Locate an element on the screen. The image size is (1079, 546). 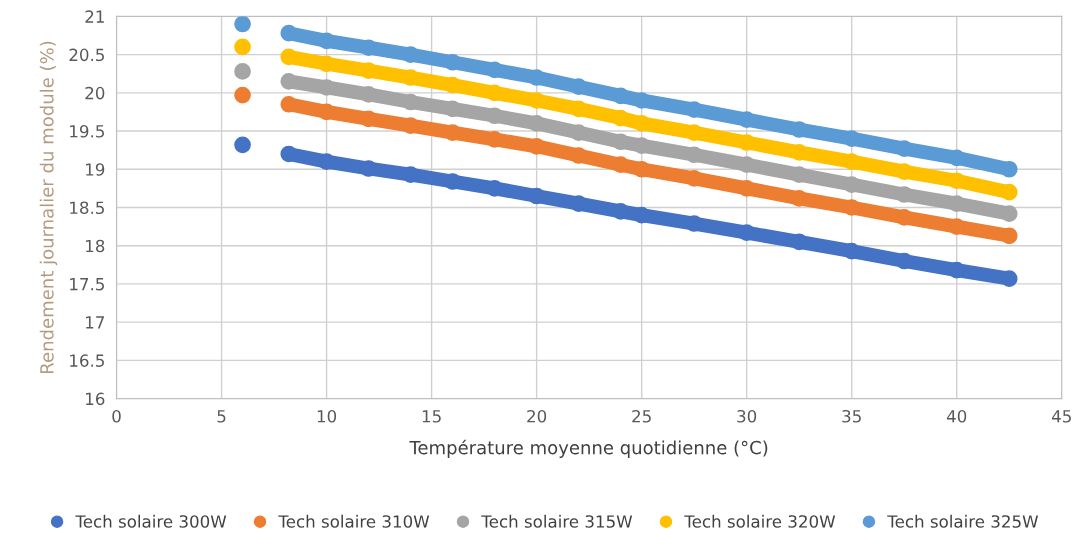
y-tick-label: 18.5 is located at coordinates (87, 208).